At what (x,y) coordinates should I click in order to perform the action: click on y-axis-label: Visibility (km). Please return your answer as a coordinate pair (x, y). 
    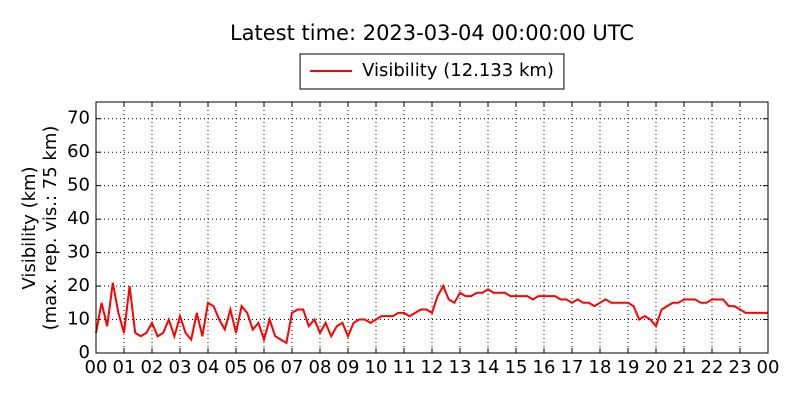
    Looking at the image, I should click on (29, 227).